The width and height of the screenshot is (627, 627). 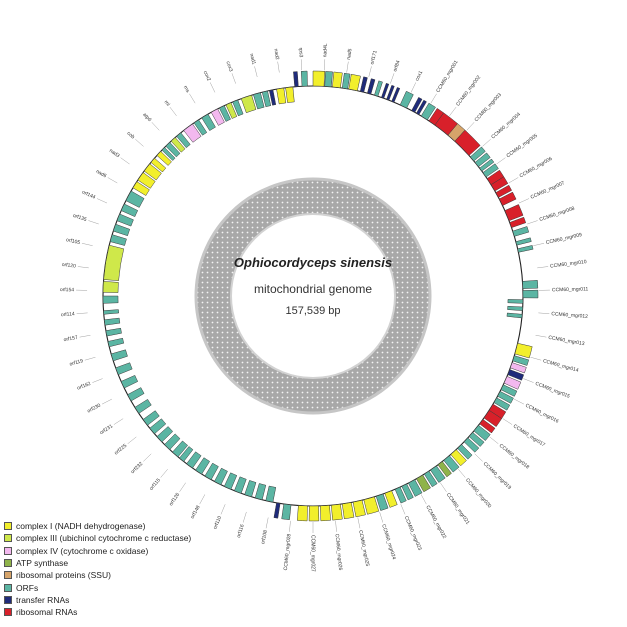 I want to click on gene-label: CCM60_mgr001, so click(x=447, y=76).